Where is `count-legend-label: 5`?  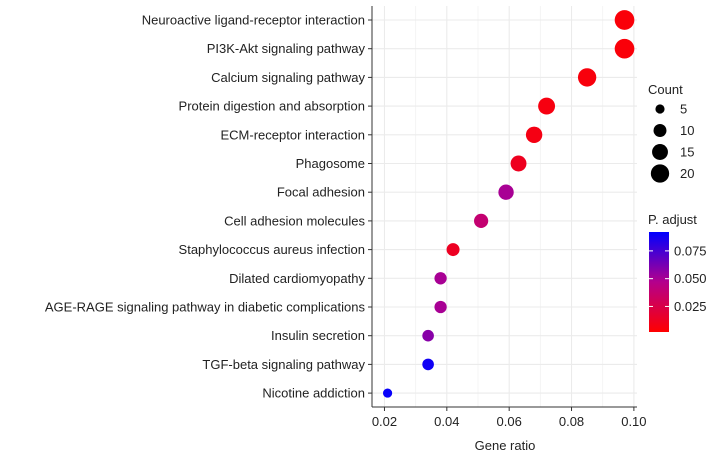
count-legend-label: 5 is located at coordinates (683, 109).